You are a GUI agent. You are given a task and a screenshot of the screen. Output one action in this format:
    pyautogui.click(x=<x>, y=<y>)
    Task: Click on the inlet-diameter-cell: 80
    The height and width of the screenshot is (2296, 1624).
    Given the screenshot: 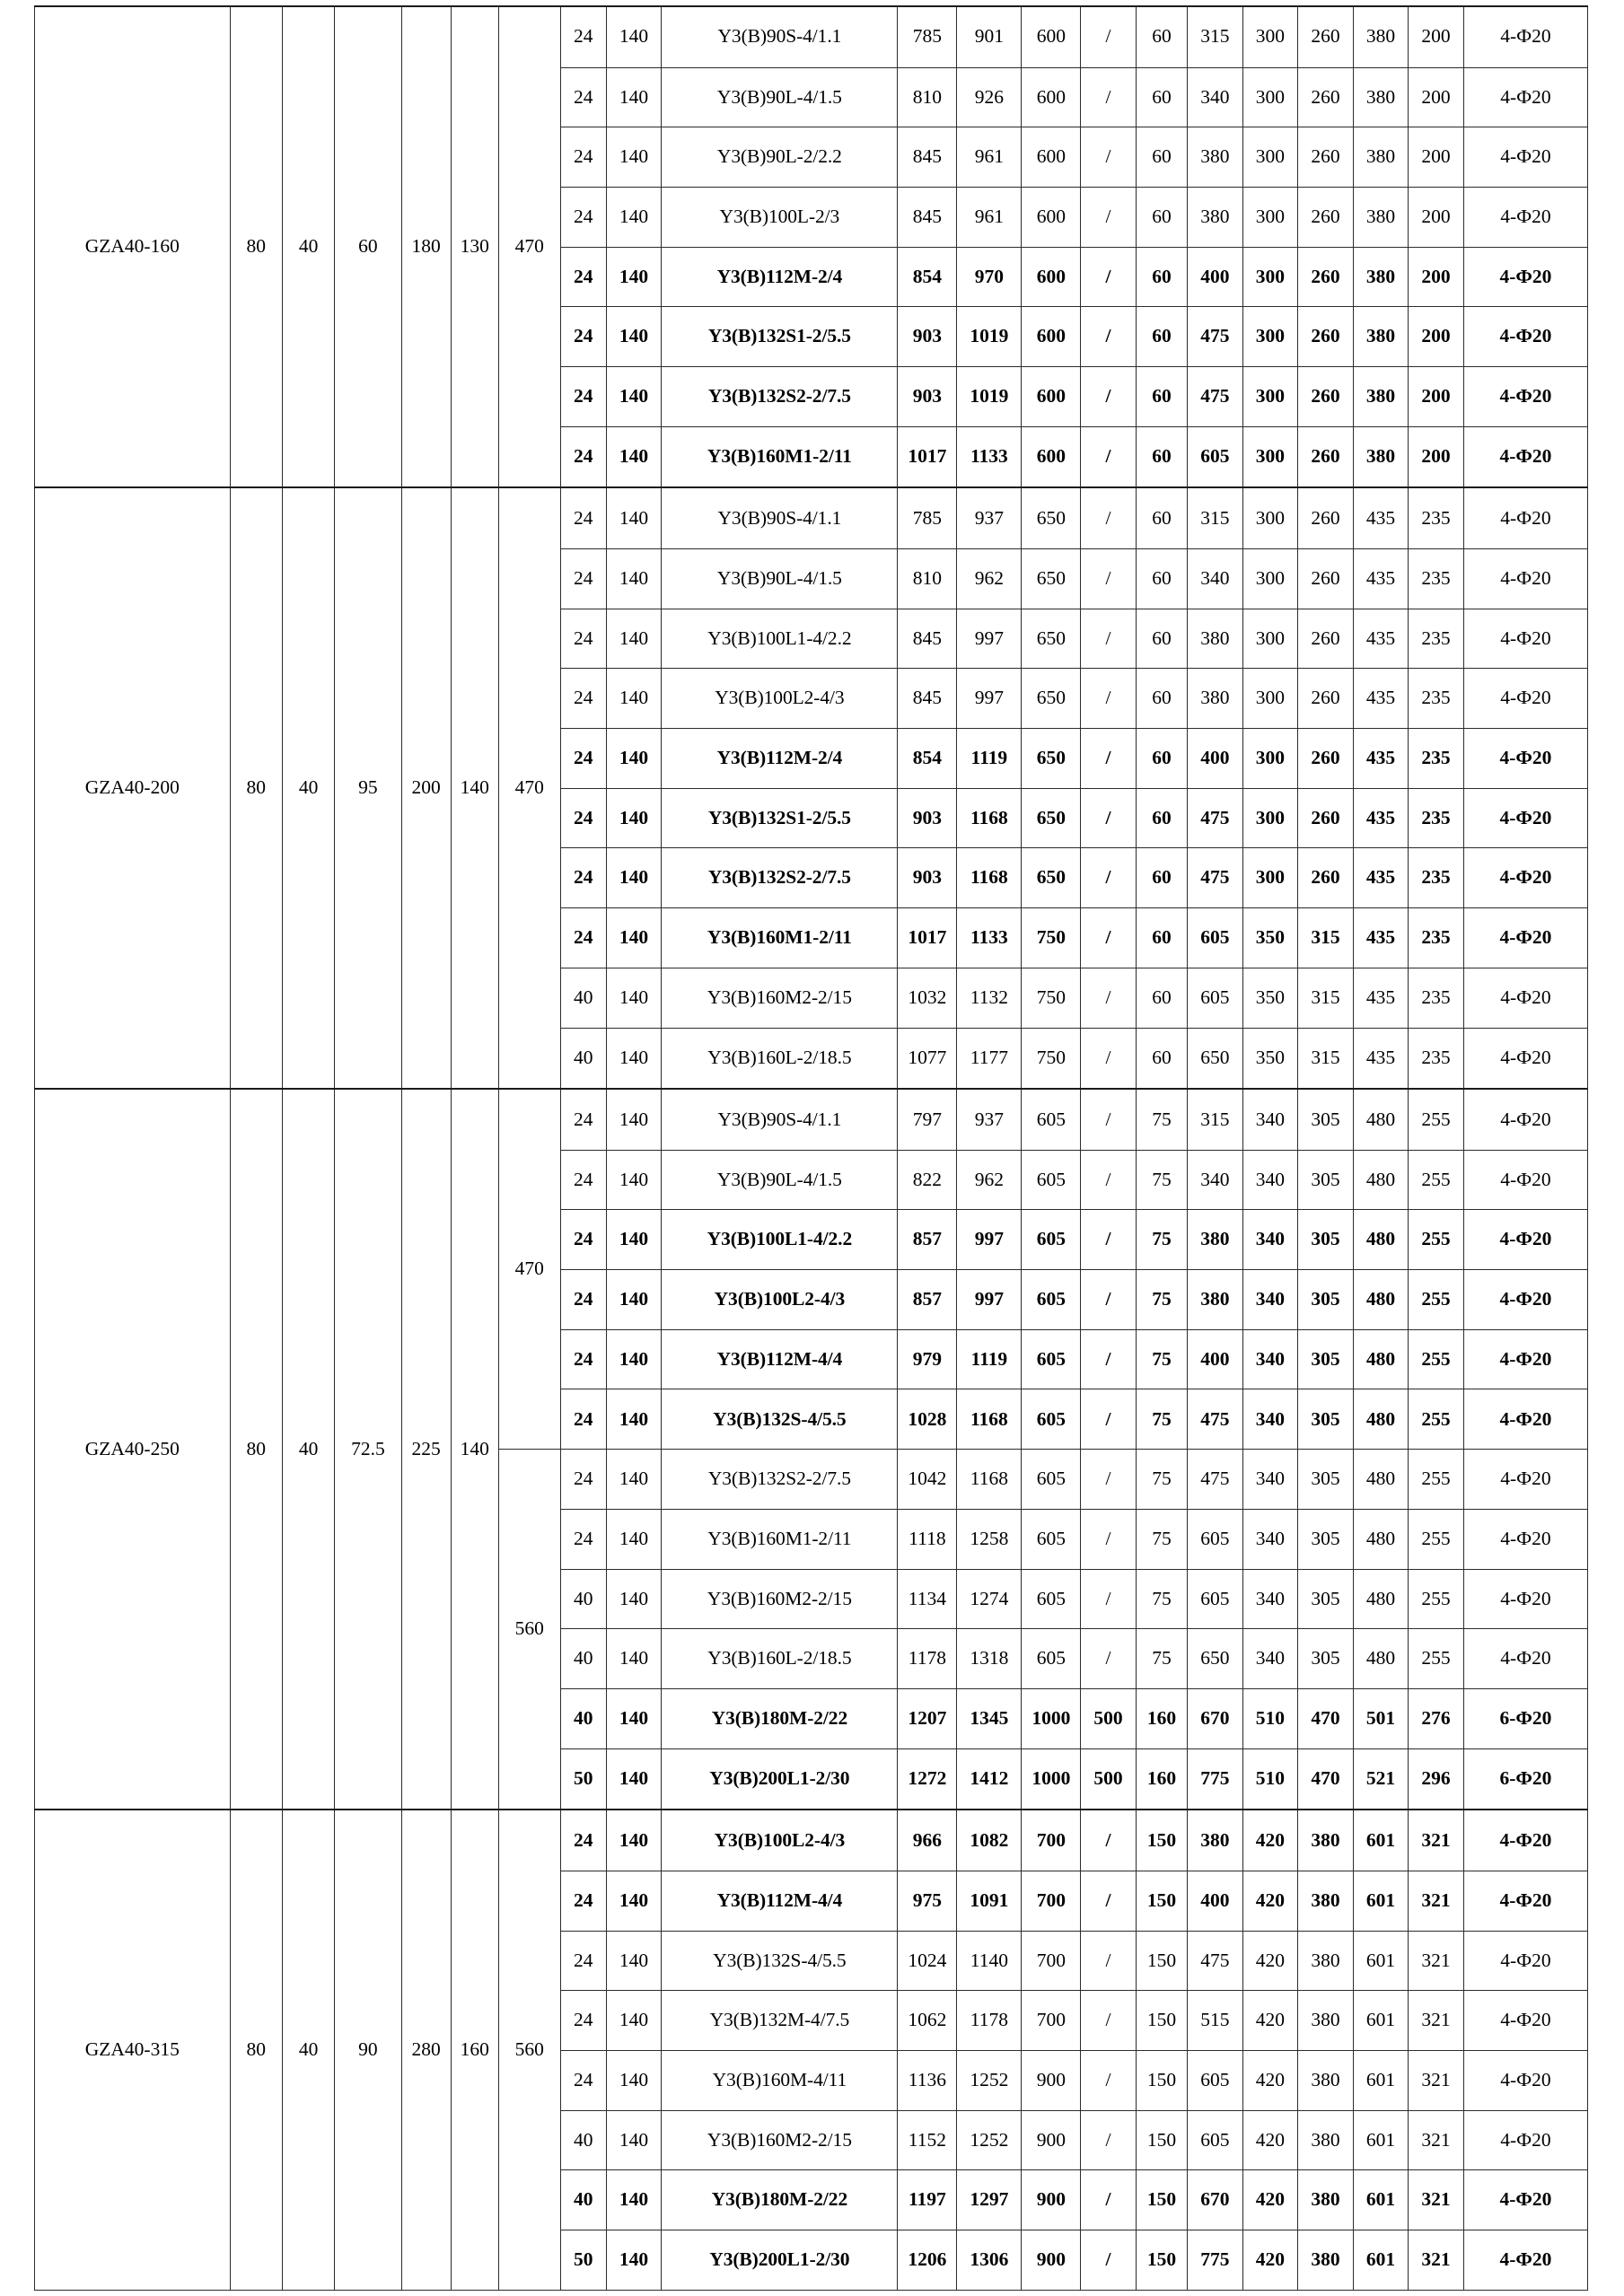 What is the action you would take?
    pyautogui.click(x=256, y=2050)
    